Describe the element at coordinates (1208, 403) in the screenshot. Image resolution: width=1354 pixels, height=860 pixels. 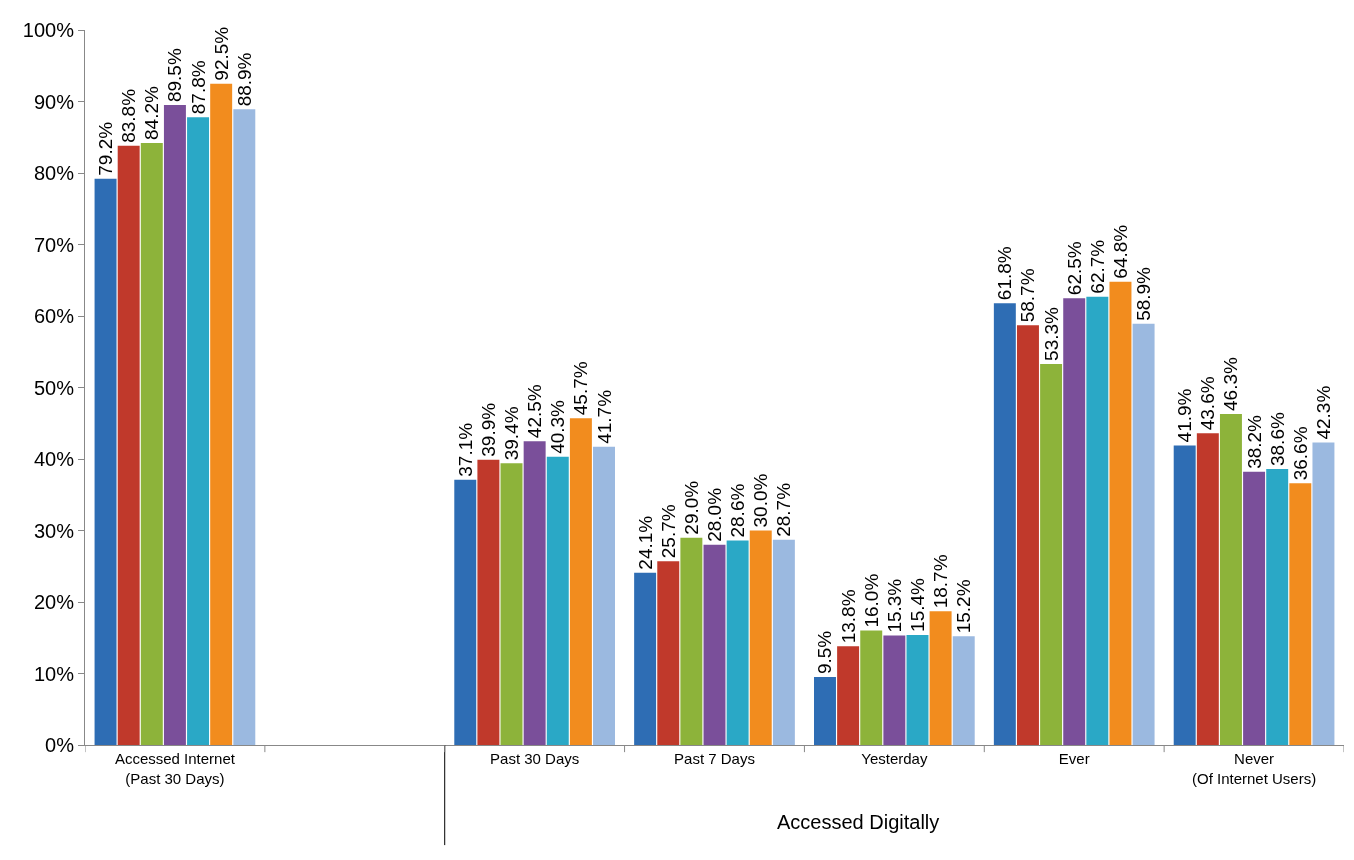
I see `data-label: 43.6%` at that location.